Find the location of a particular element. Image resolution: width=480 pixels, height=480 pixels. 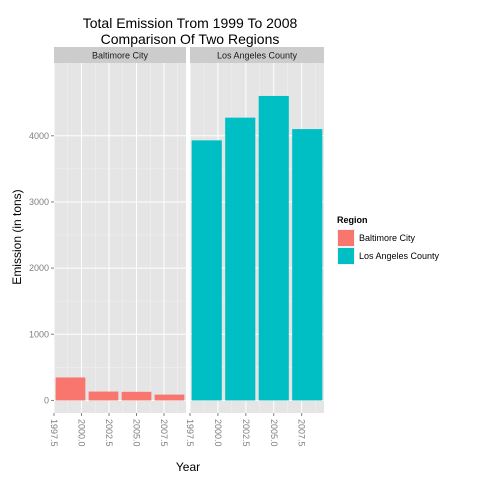

facet-strip-label: Los Angeles County is located at coordinates (257, 56).